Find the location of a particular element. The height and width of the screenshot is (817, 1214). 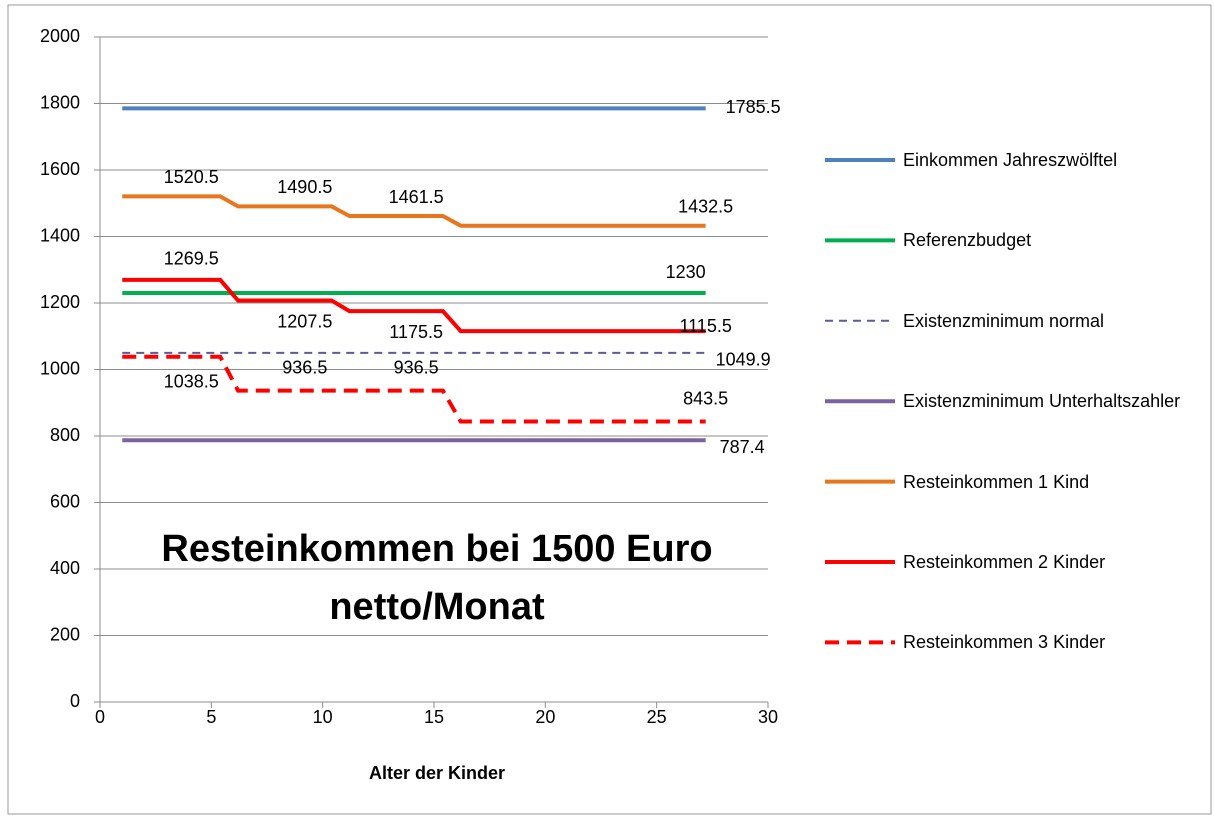

legend-label: Einkommen Jahreszwölftel is located at coordinates (1010, 160).